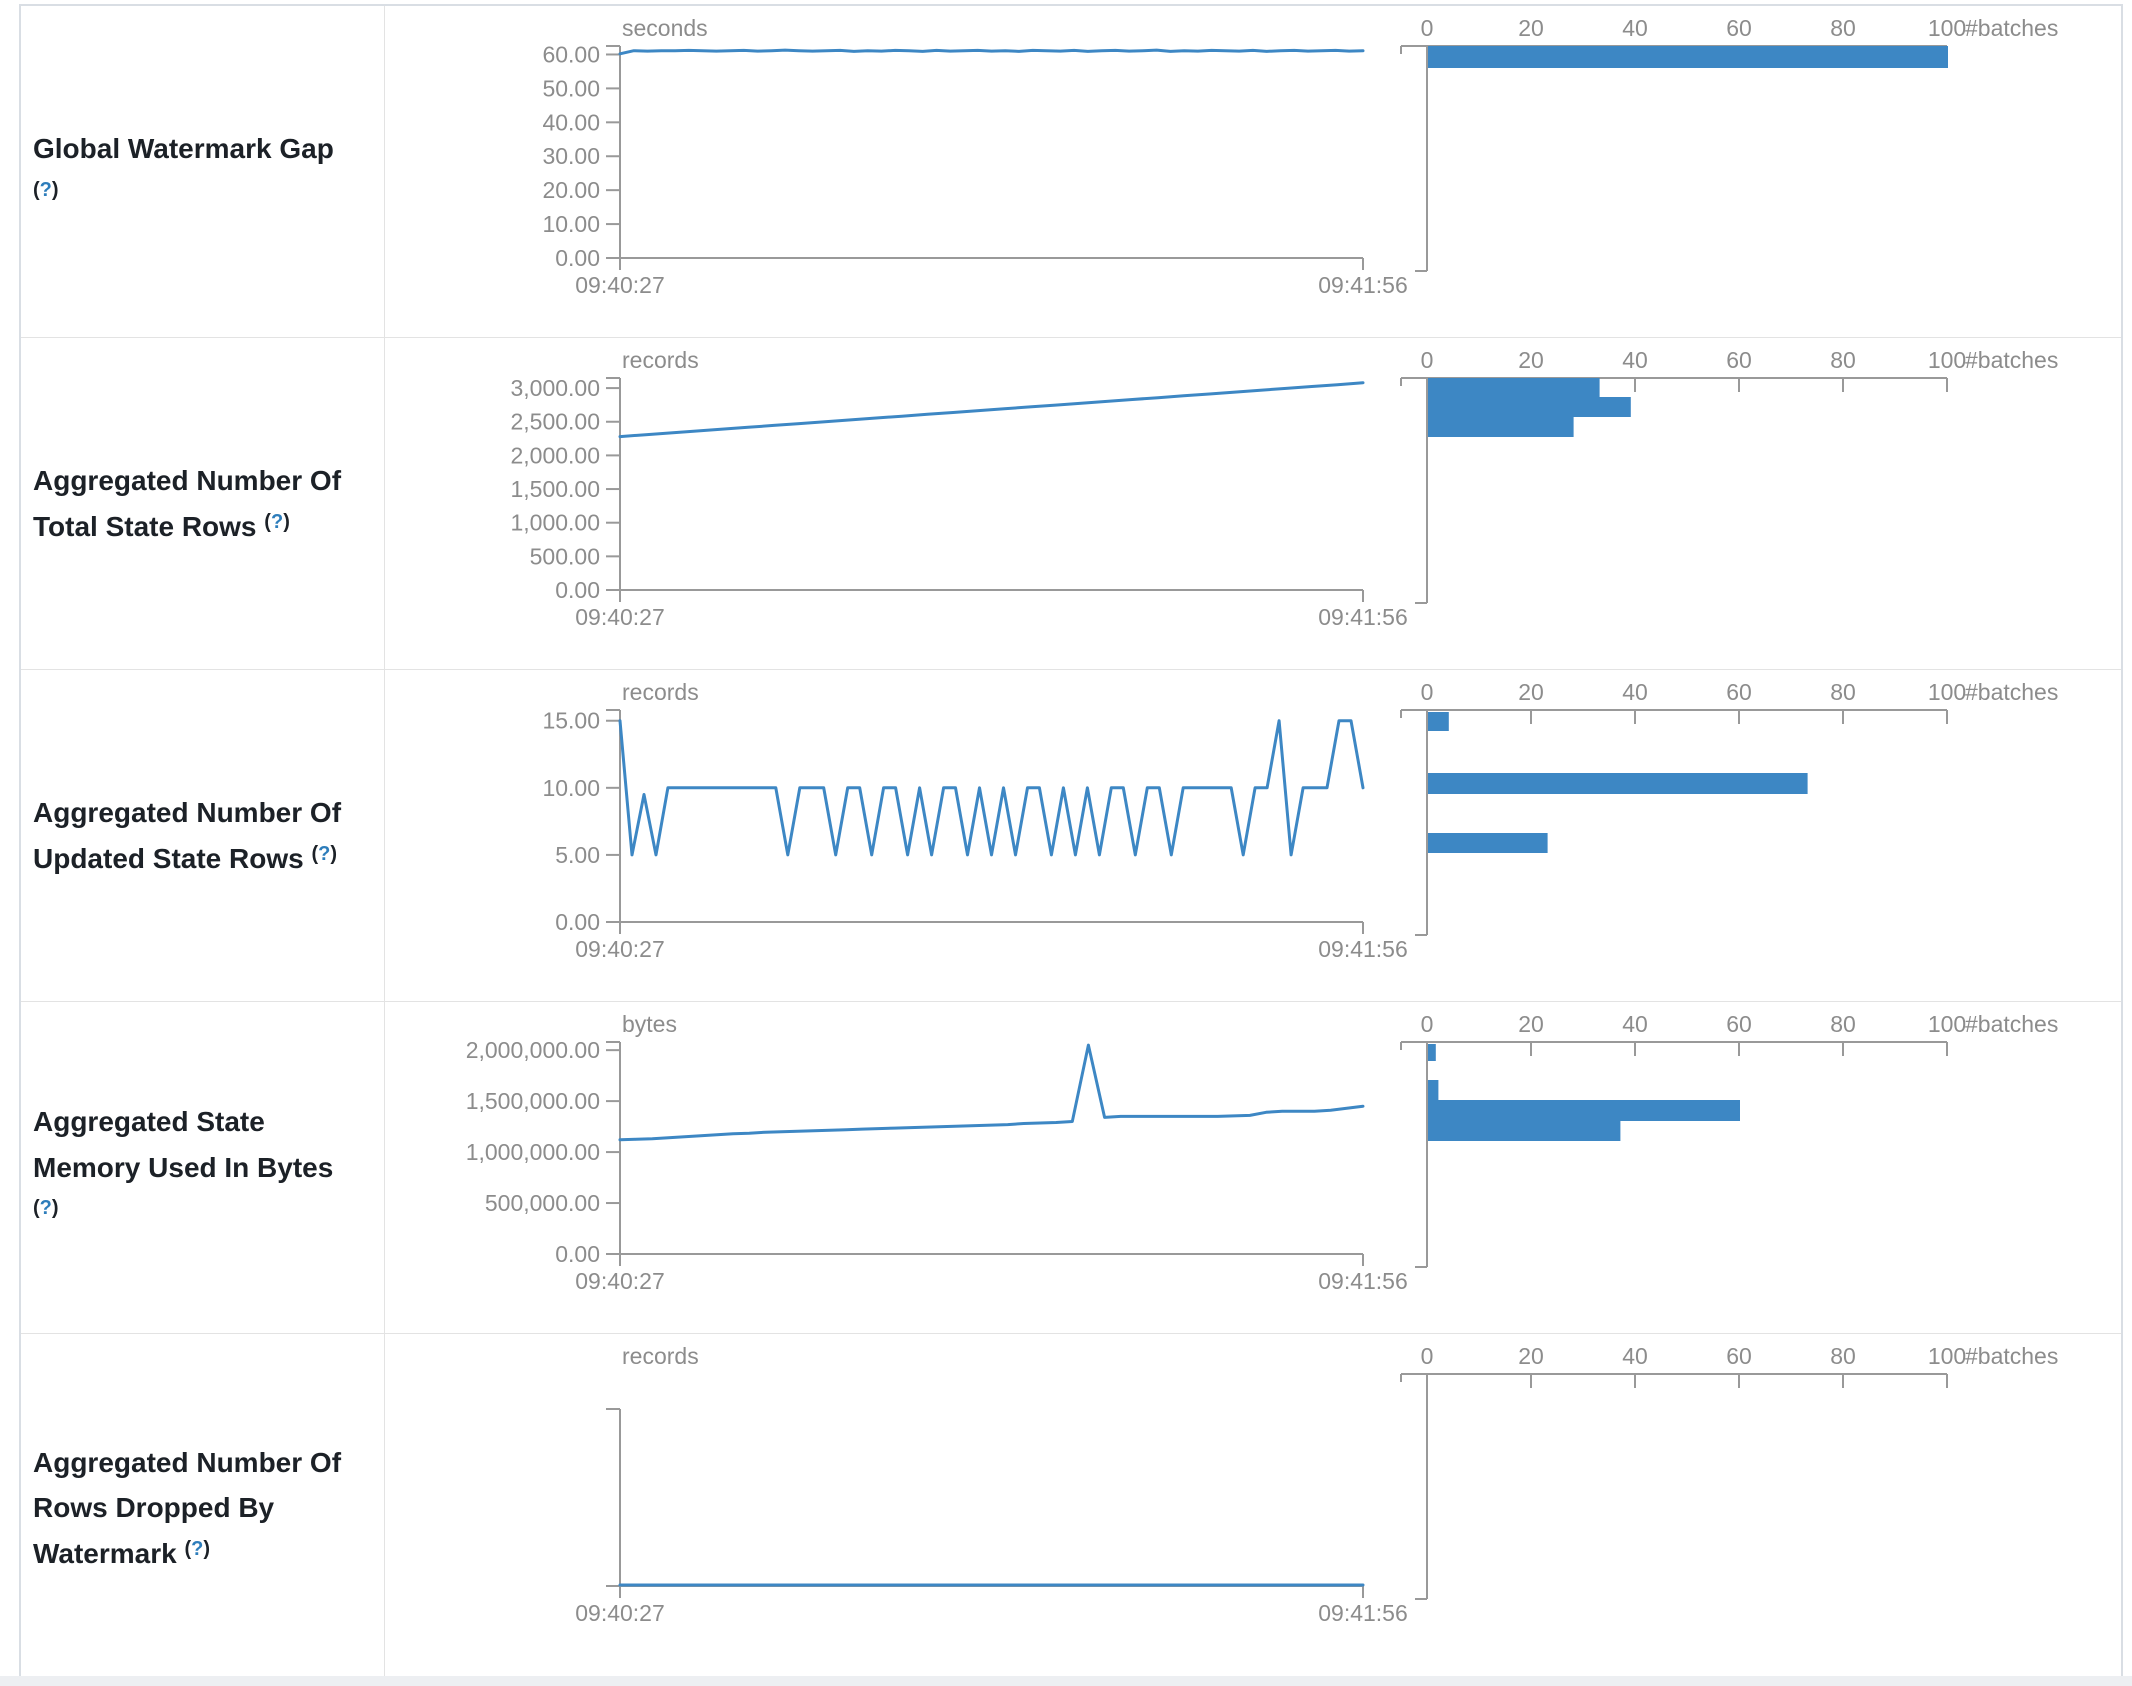 This screenshot has width=2132, height=1686. I want to click on timeline-y-tick-label: 1,000.00, so click(555, 523).